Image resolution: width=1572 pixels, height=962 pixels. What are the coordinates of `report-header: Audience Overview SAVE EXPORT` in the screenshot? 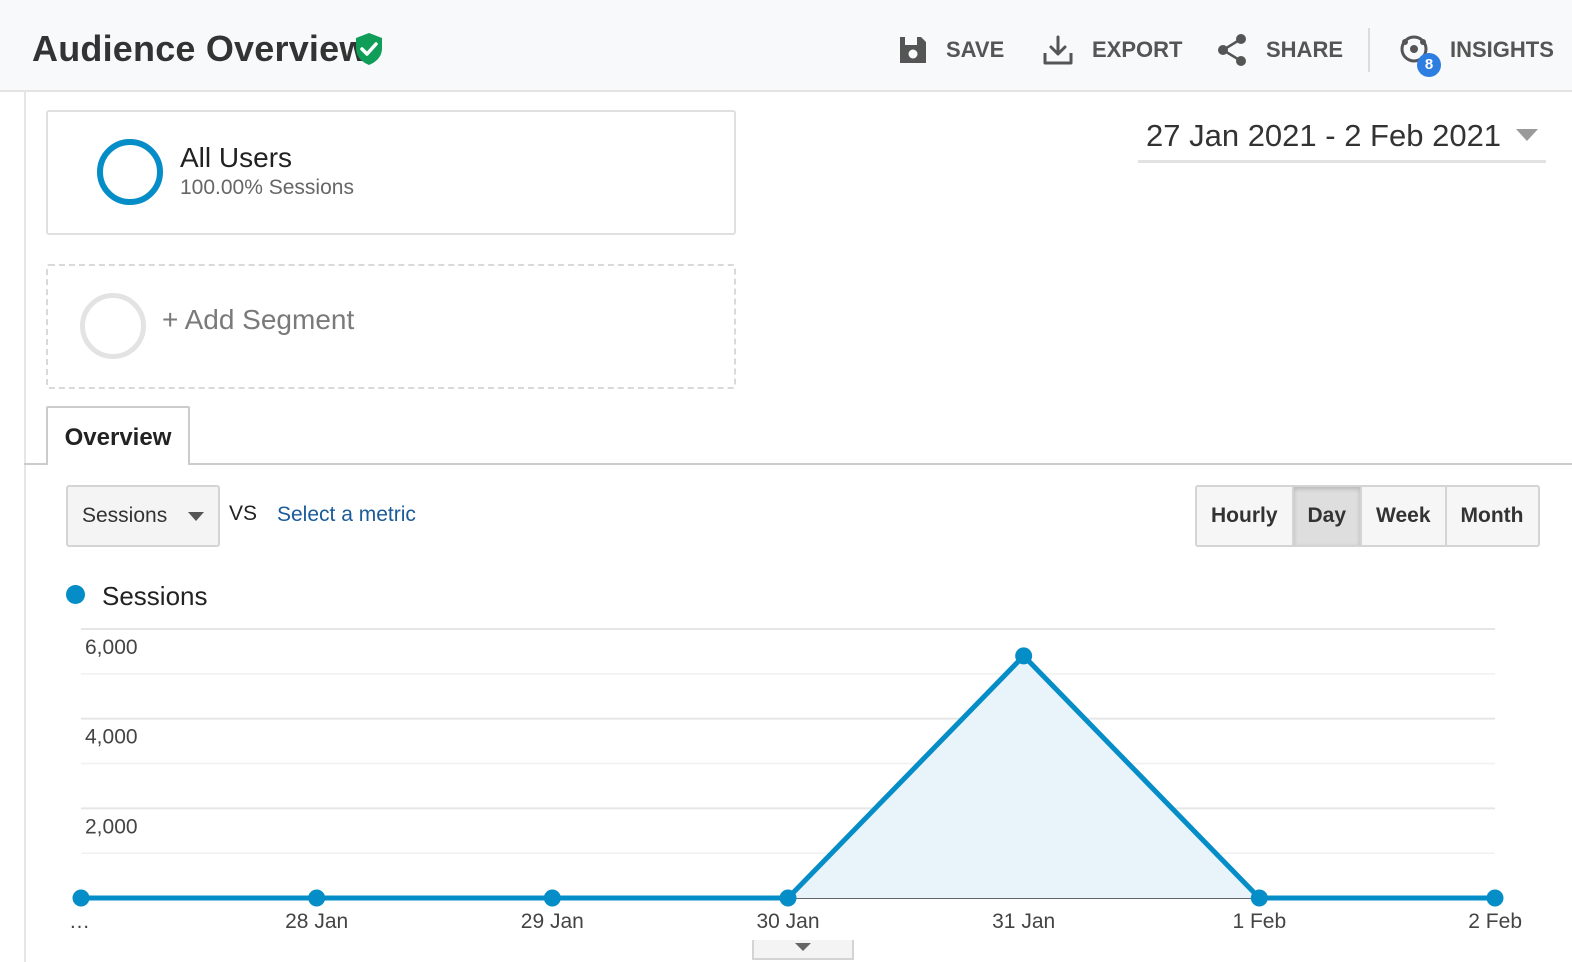 It's located at (786, 46).